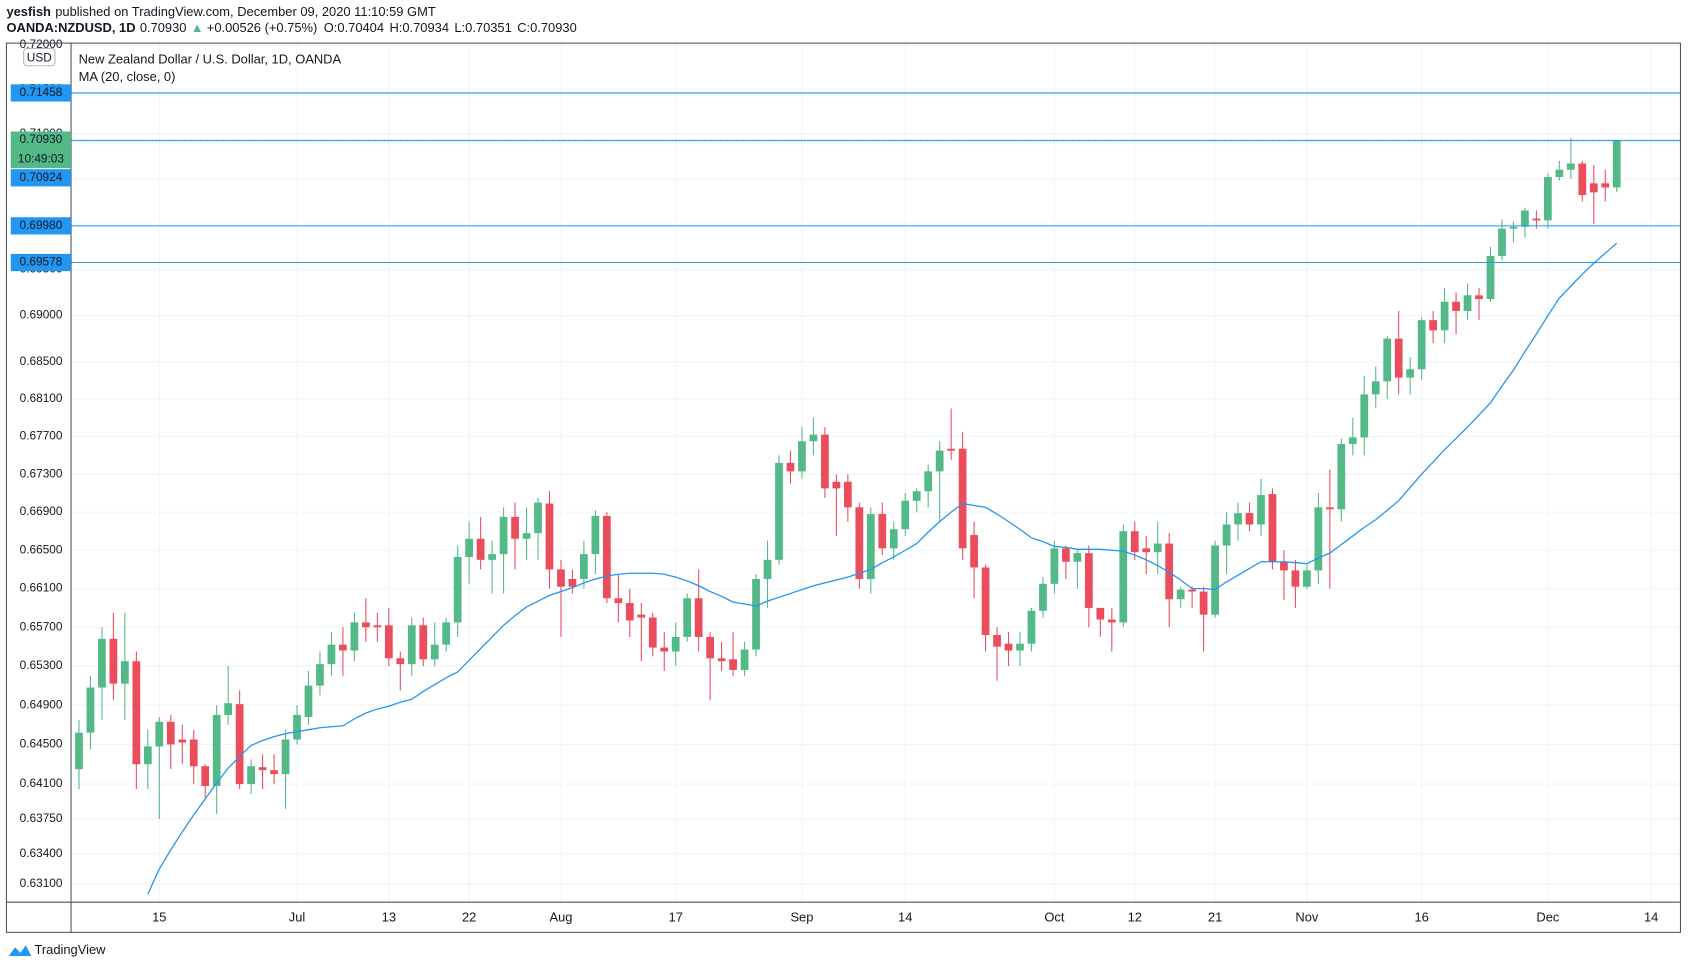 This screenshot has width=1688, height=969. Describe the element at coordinates (1421, 917) in the screenshot. I see `x-tick-label: 16` at that location.